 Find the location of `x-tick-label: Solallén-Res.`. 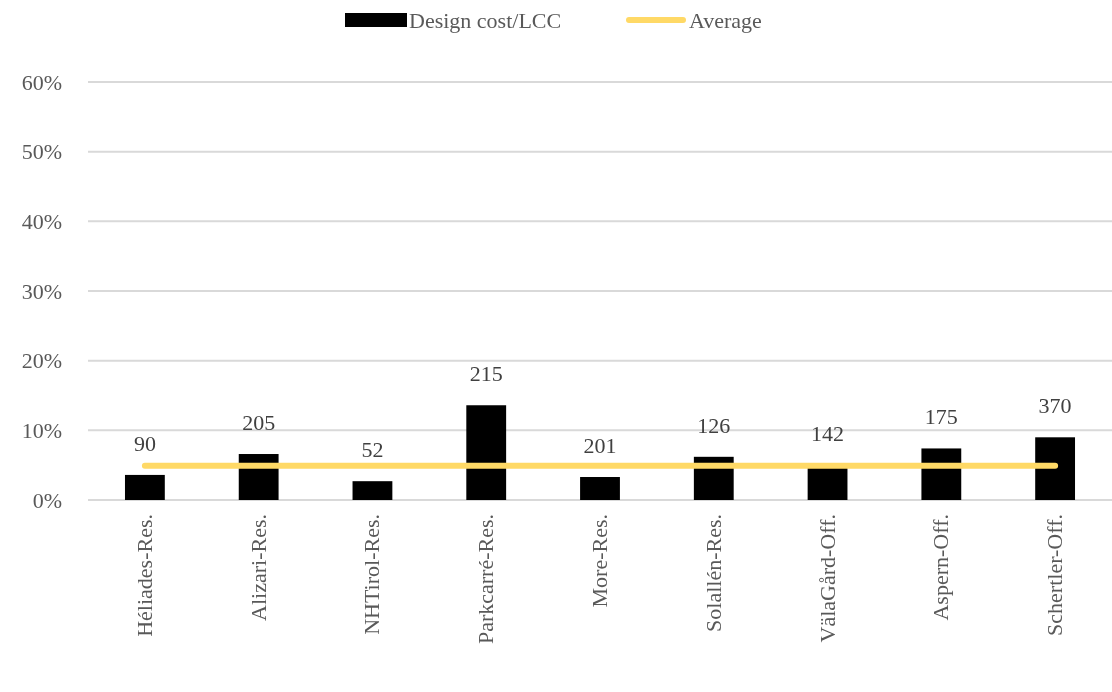

x-tick-label: Solallén-Res. is located at coordinates (713, 573).